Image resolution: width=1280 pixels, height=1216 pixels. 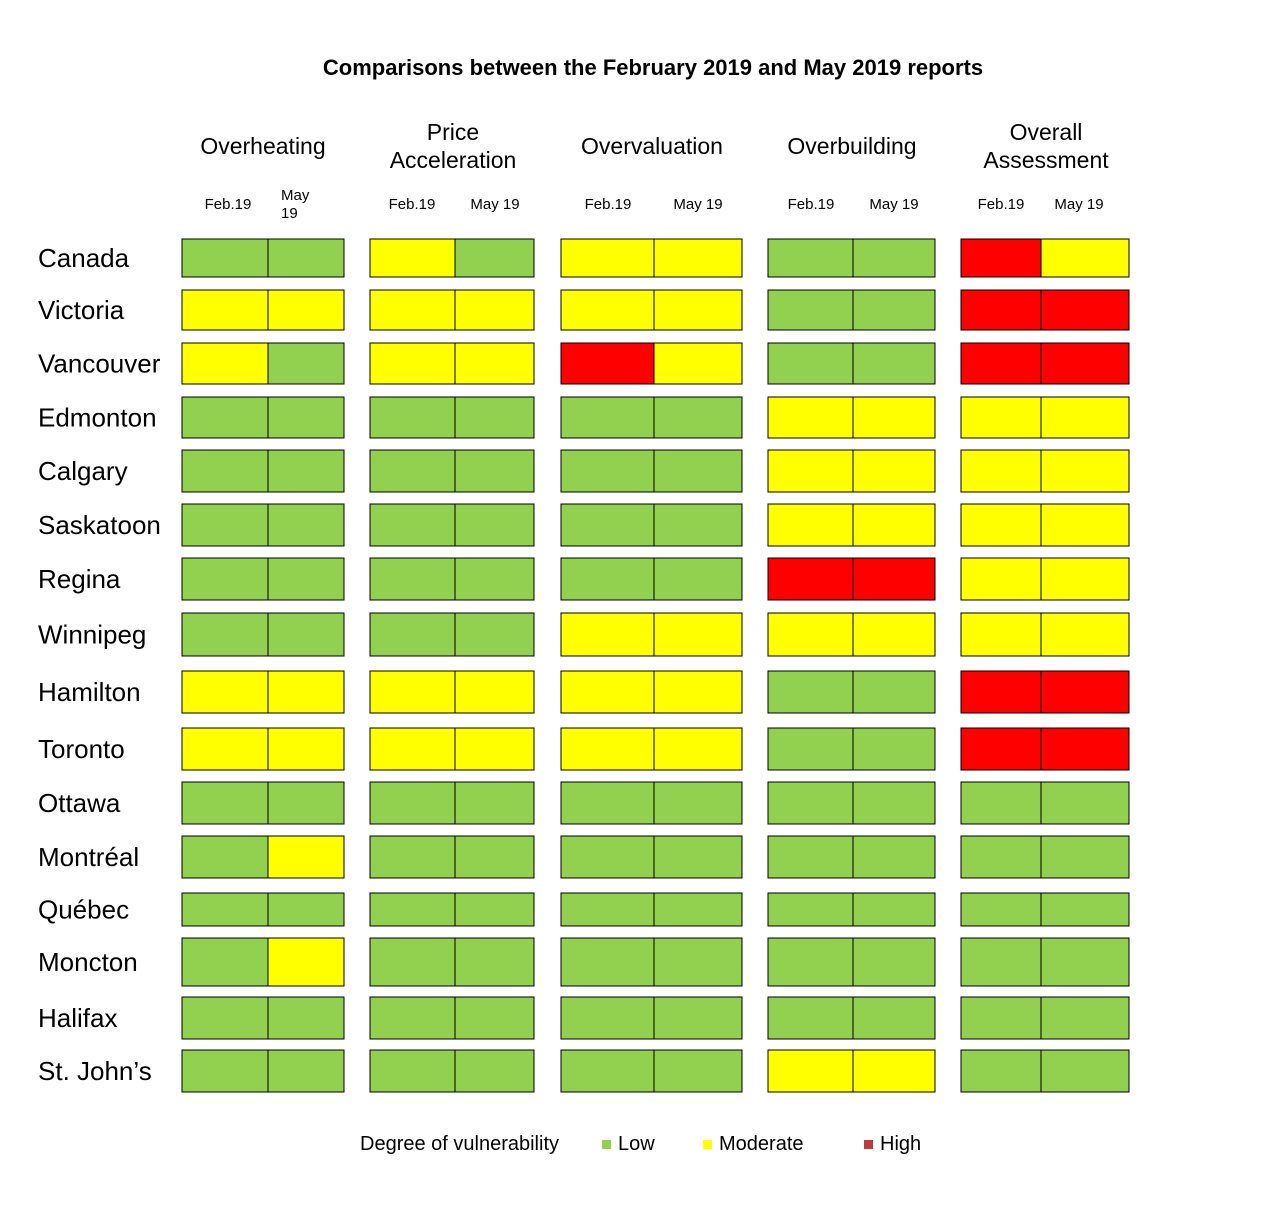 What do you see at coordinates (83, 471) in the screenshot?
I see `city-label: Calgary` at bounding box center [83, 471].